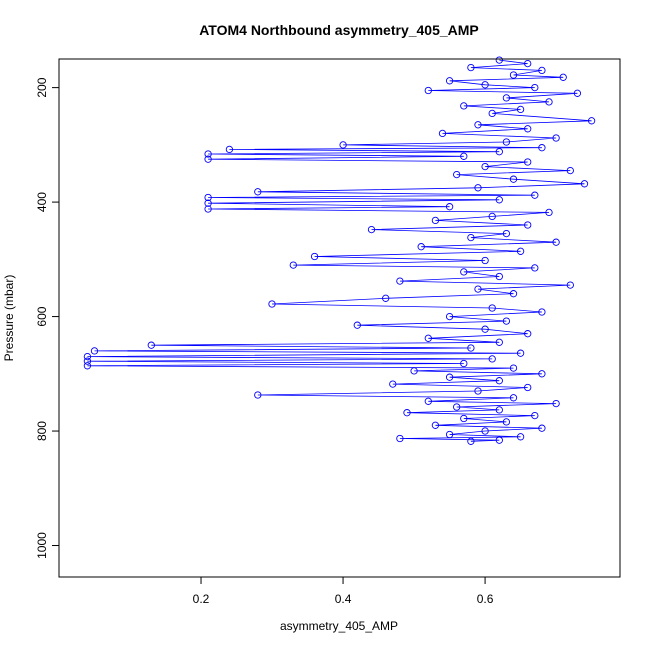 Image resolution: width=650 pixels, height=650 pixels. Describe the element at coordinates (42, 87) in the screenshot. I see `y-tick-label: 200` at that location.